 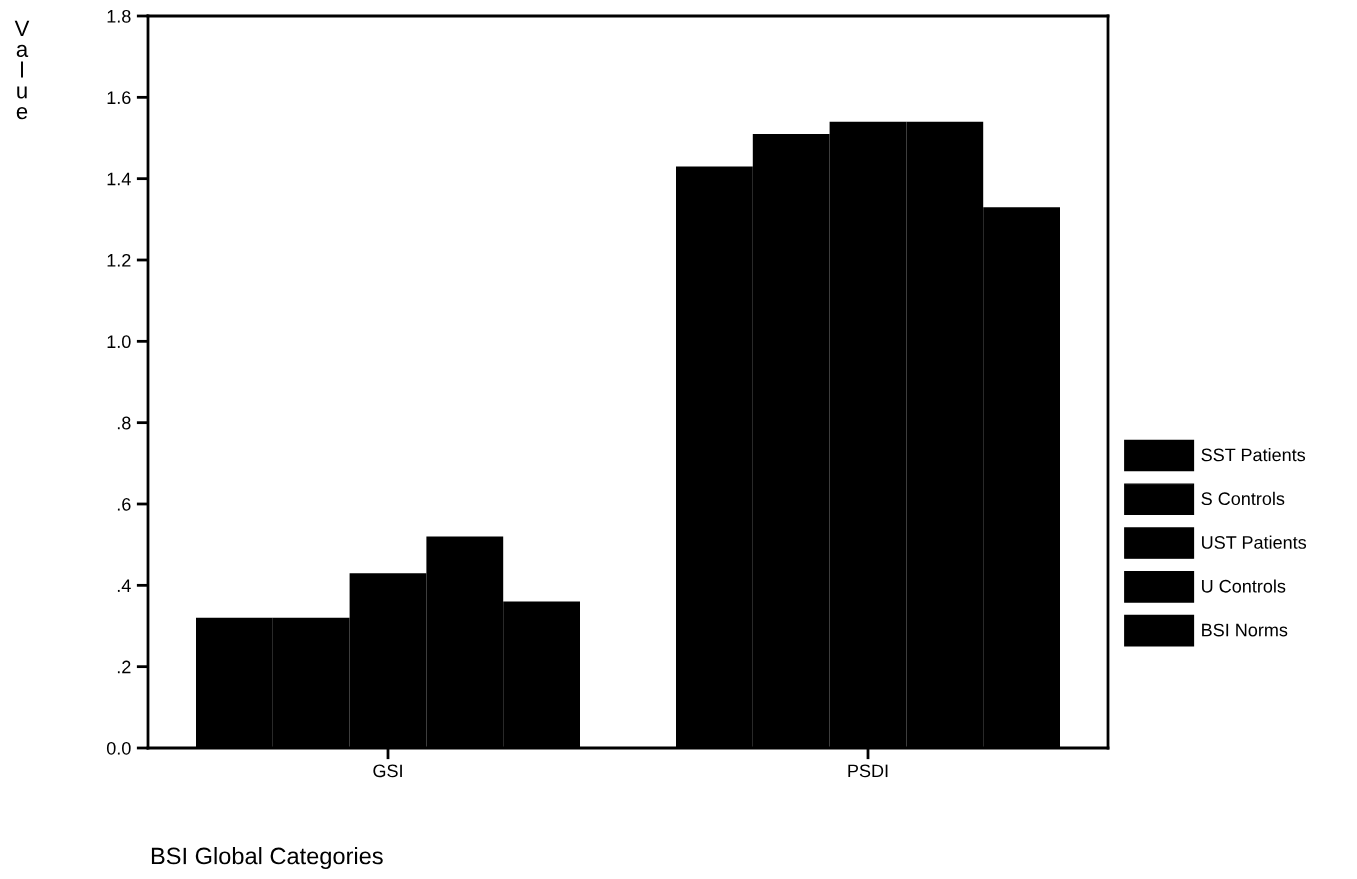 What do you see at coordinates (119, 16) in the screenshot?
I see `y-tick-label: 1.8` at bounding box center [119, 16].